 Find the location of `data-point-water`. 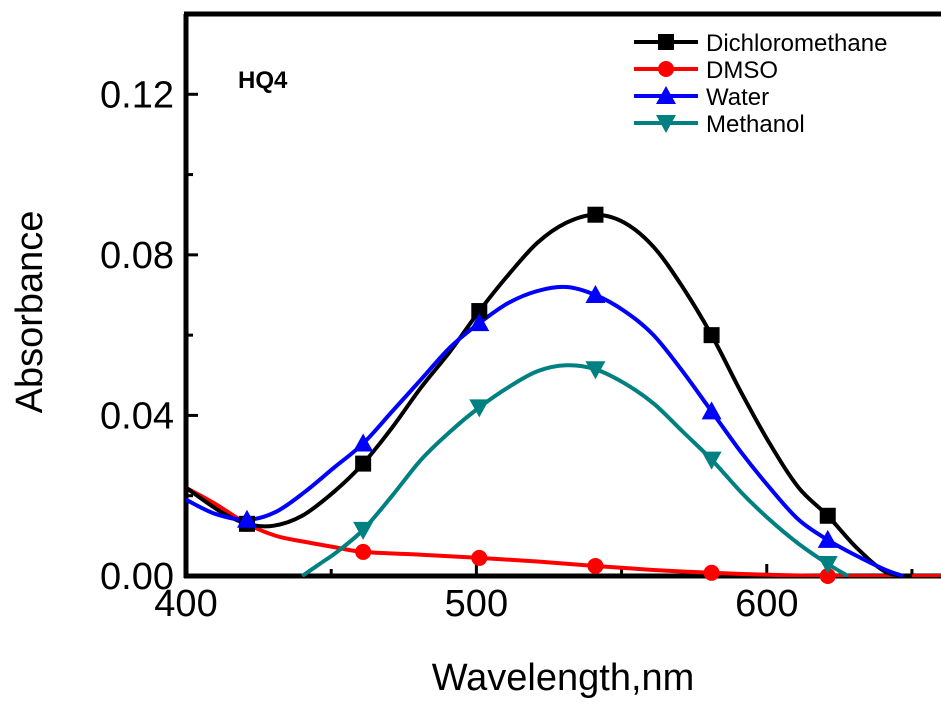

data-point-water is located at coordinates (828, 539).